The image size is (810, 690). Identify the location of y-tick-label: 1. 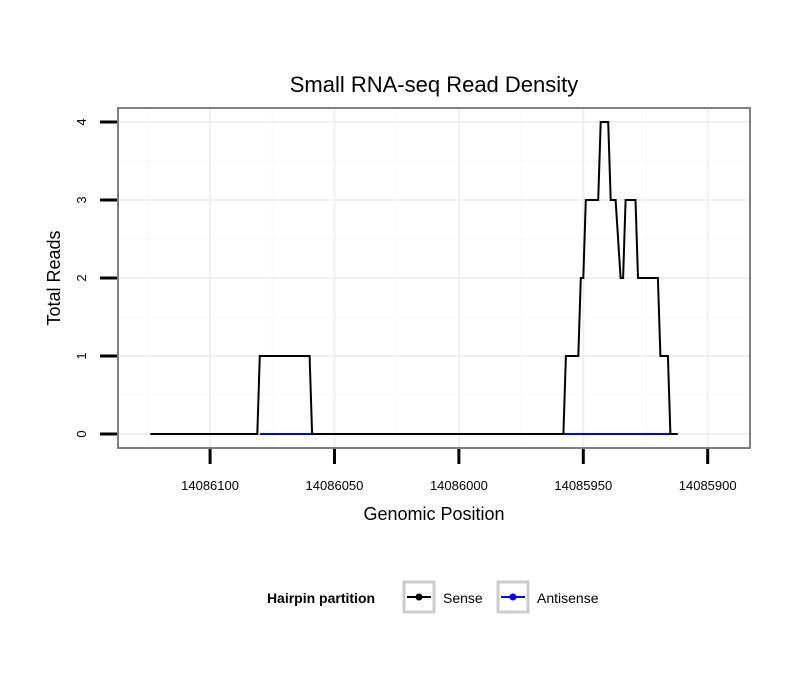
(81, 355).